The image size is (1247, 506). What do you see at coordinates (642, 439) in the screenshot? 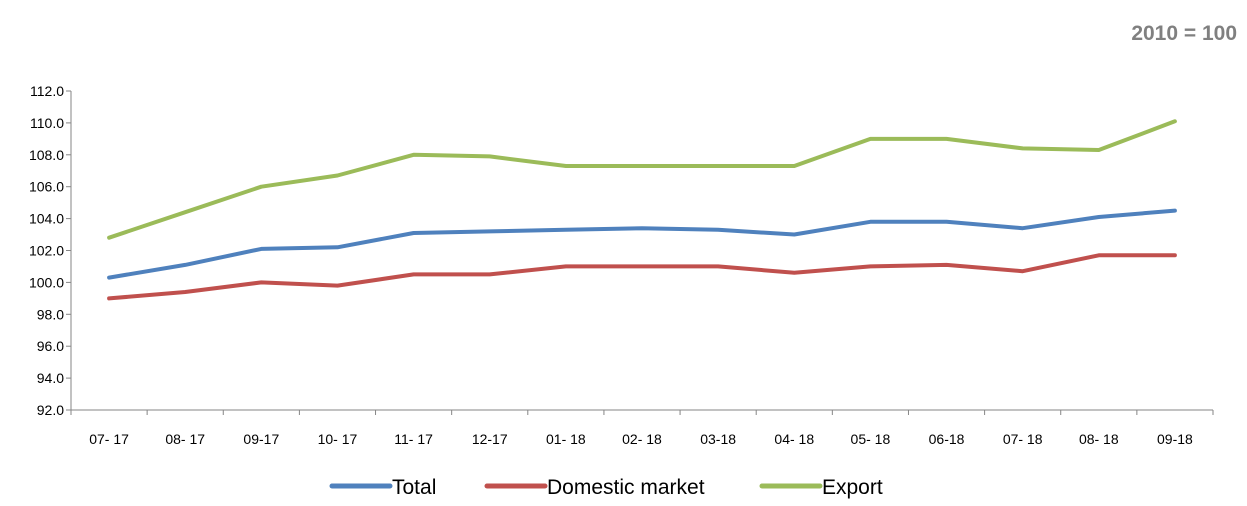
I see `x-tick-label: 02- 18` at bounding box center [642, 439].